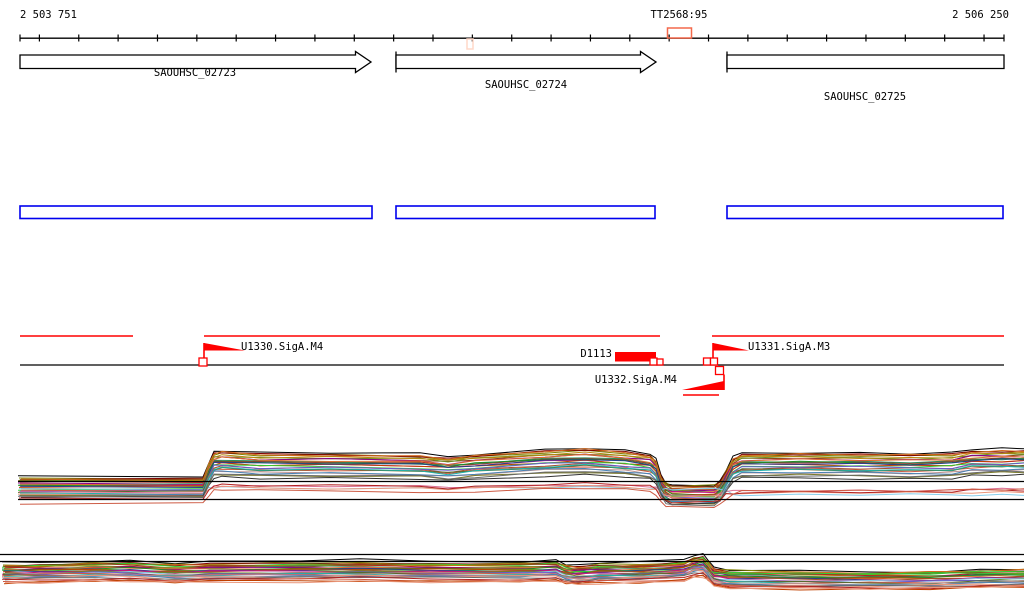 This screenshot has height=611, width=1024. I want to click on transcript-track, so click(511, 212).